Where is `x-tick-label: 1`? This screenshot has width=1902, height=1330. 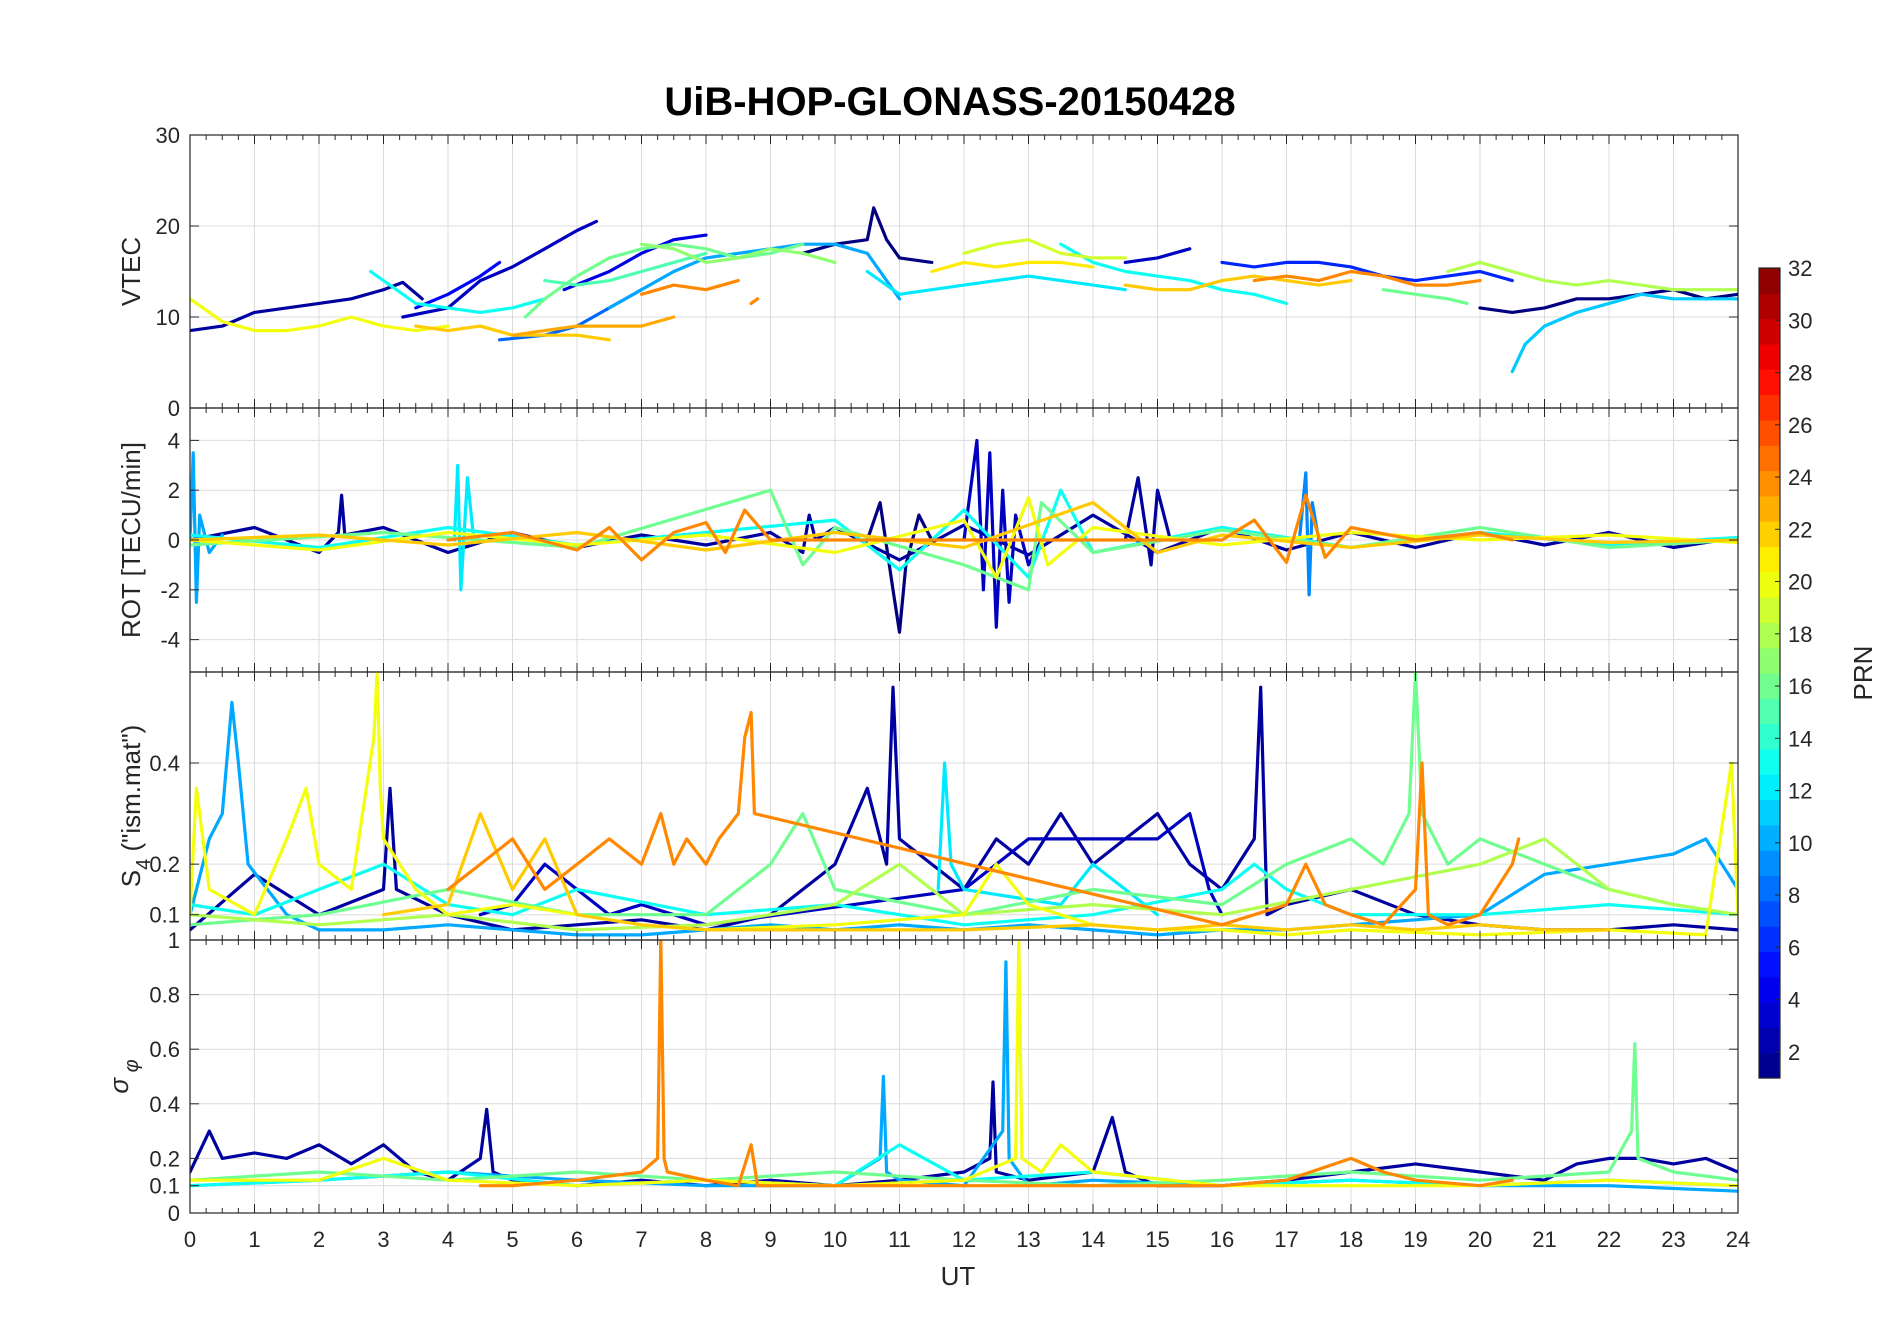 x-tick-label: 1 is located at coordinates (254, 1239).